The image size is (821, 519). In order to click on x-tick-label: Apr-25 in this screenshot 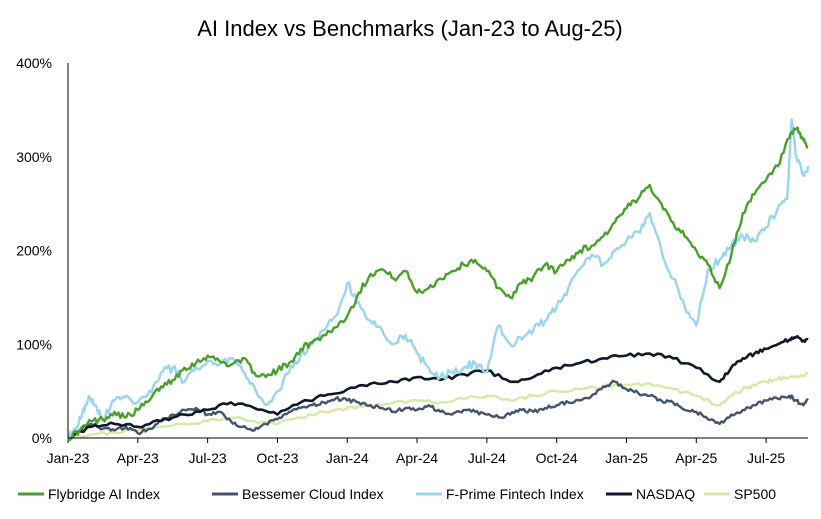, I will do `click(696, 458)`.